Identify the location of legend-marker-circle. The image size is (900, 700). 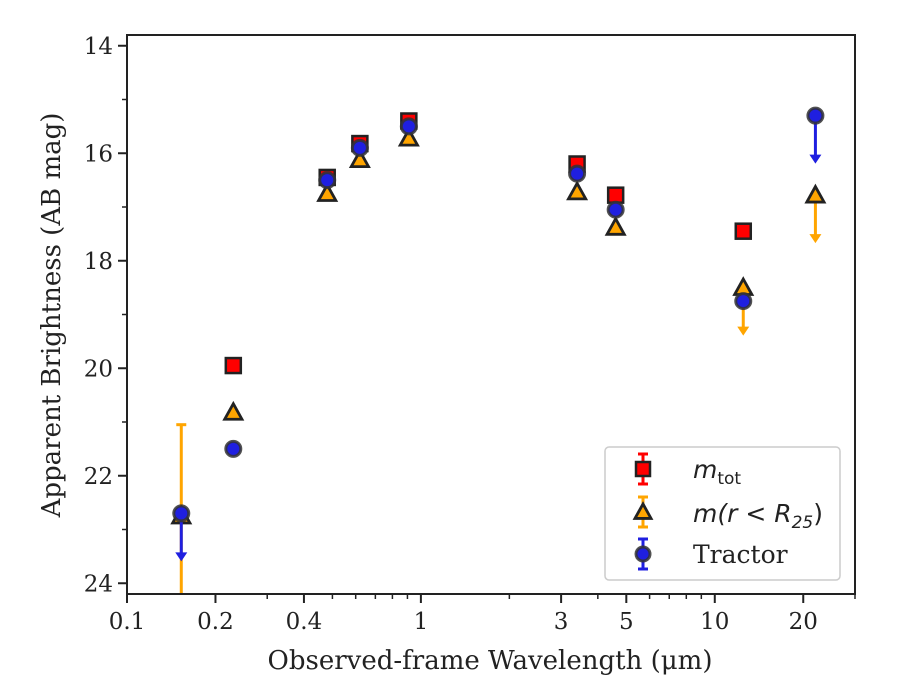
(643, 554).